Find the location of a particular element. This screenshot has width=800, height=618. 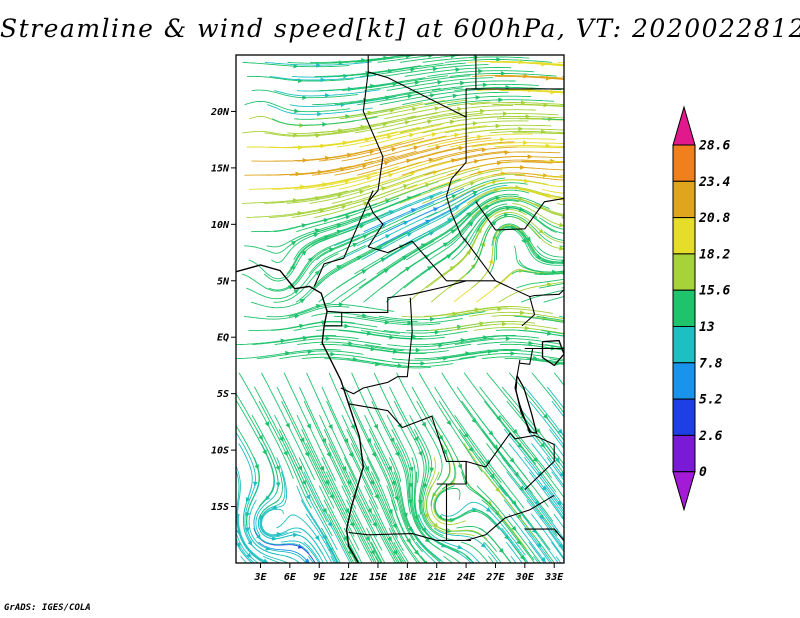

colorbar-label: 0 is located at coordinates (703, 472).